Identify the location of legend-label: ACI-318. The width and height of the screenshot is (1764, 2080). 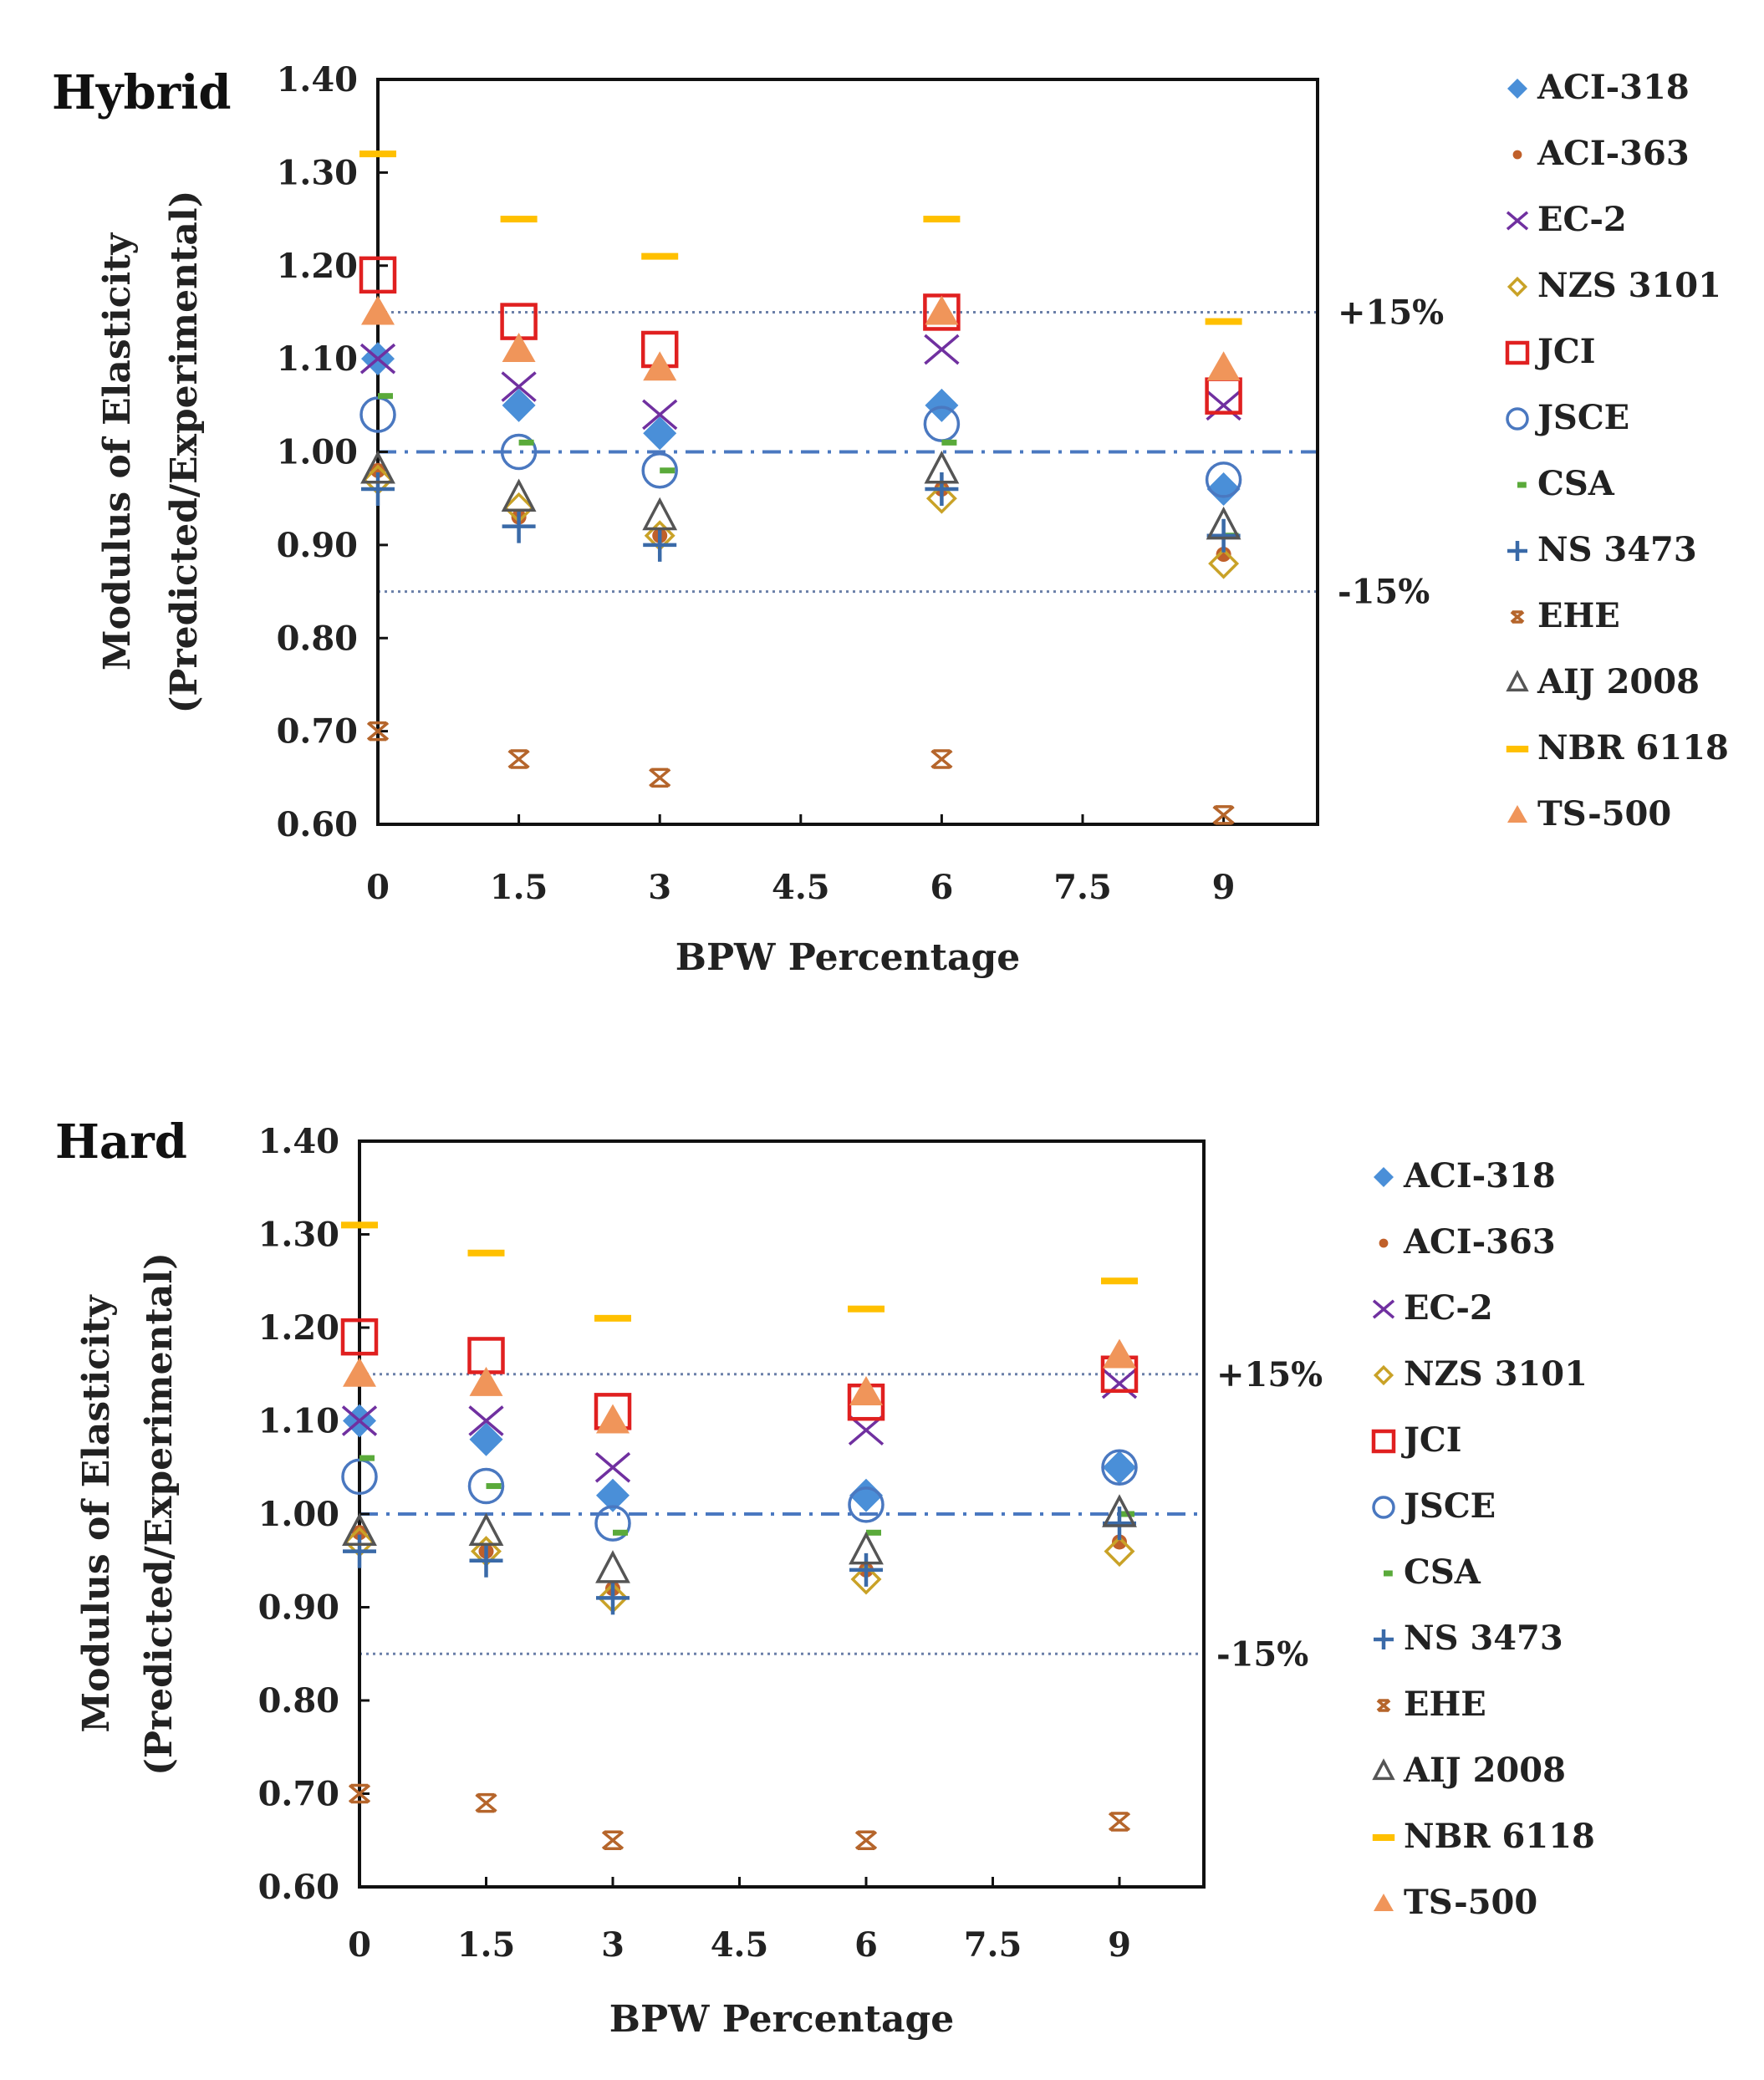
(1613, 87).